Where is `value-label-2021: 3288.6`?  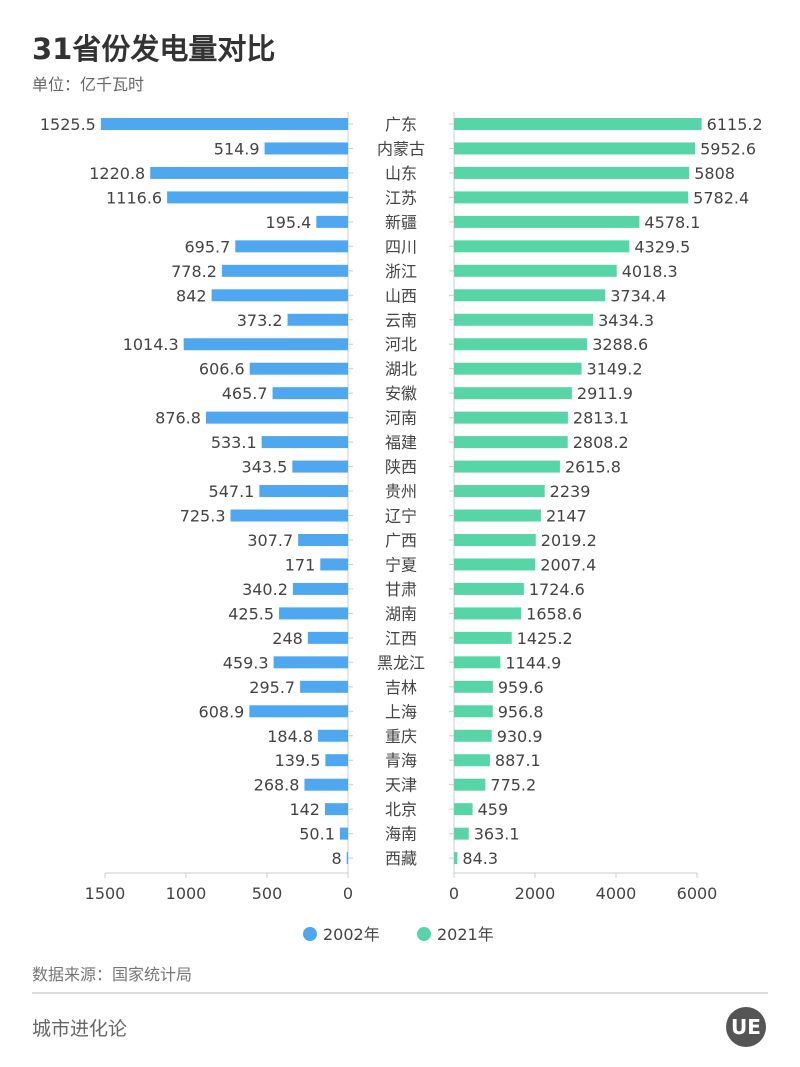 value-label-2021: 3288.6 is located at coordinates (620, 344).